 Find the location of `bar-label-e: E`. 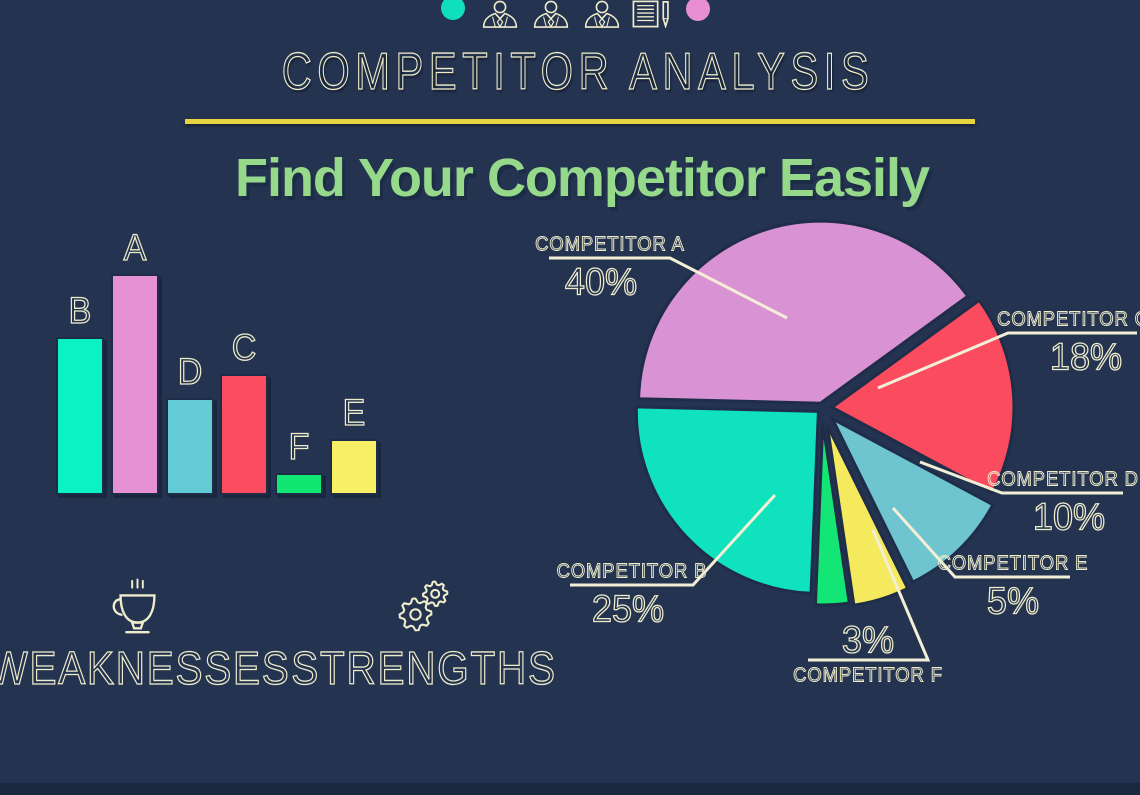

bar-label-e: E is located at coordinates (354, 412).